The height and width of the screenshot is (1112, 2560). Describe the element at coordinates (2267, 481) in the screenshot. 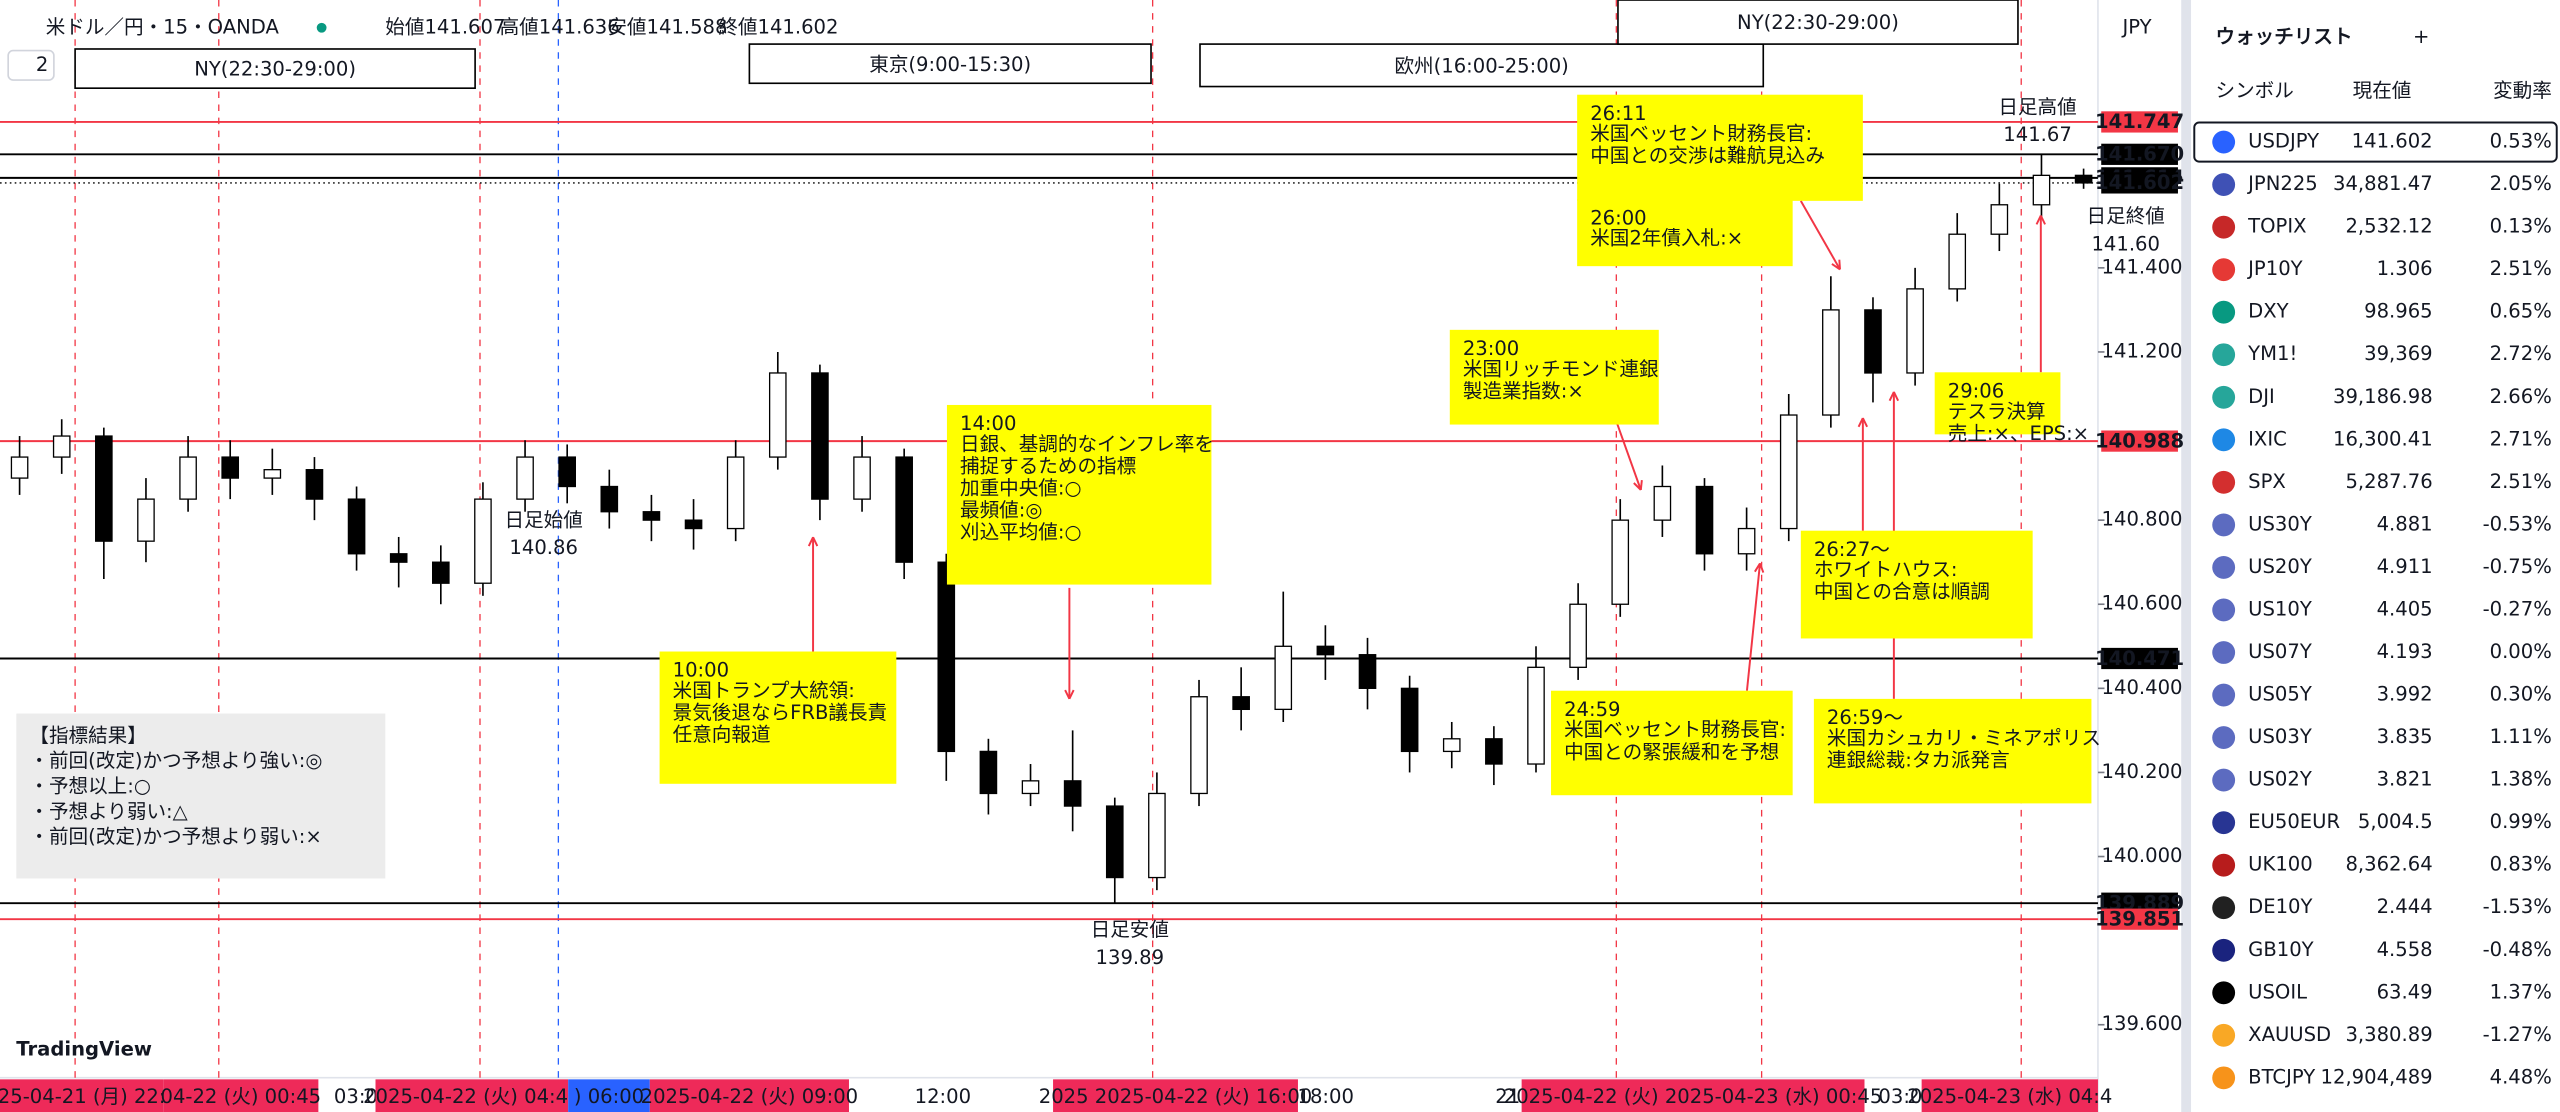

I see `symbol: SPX` at that location.